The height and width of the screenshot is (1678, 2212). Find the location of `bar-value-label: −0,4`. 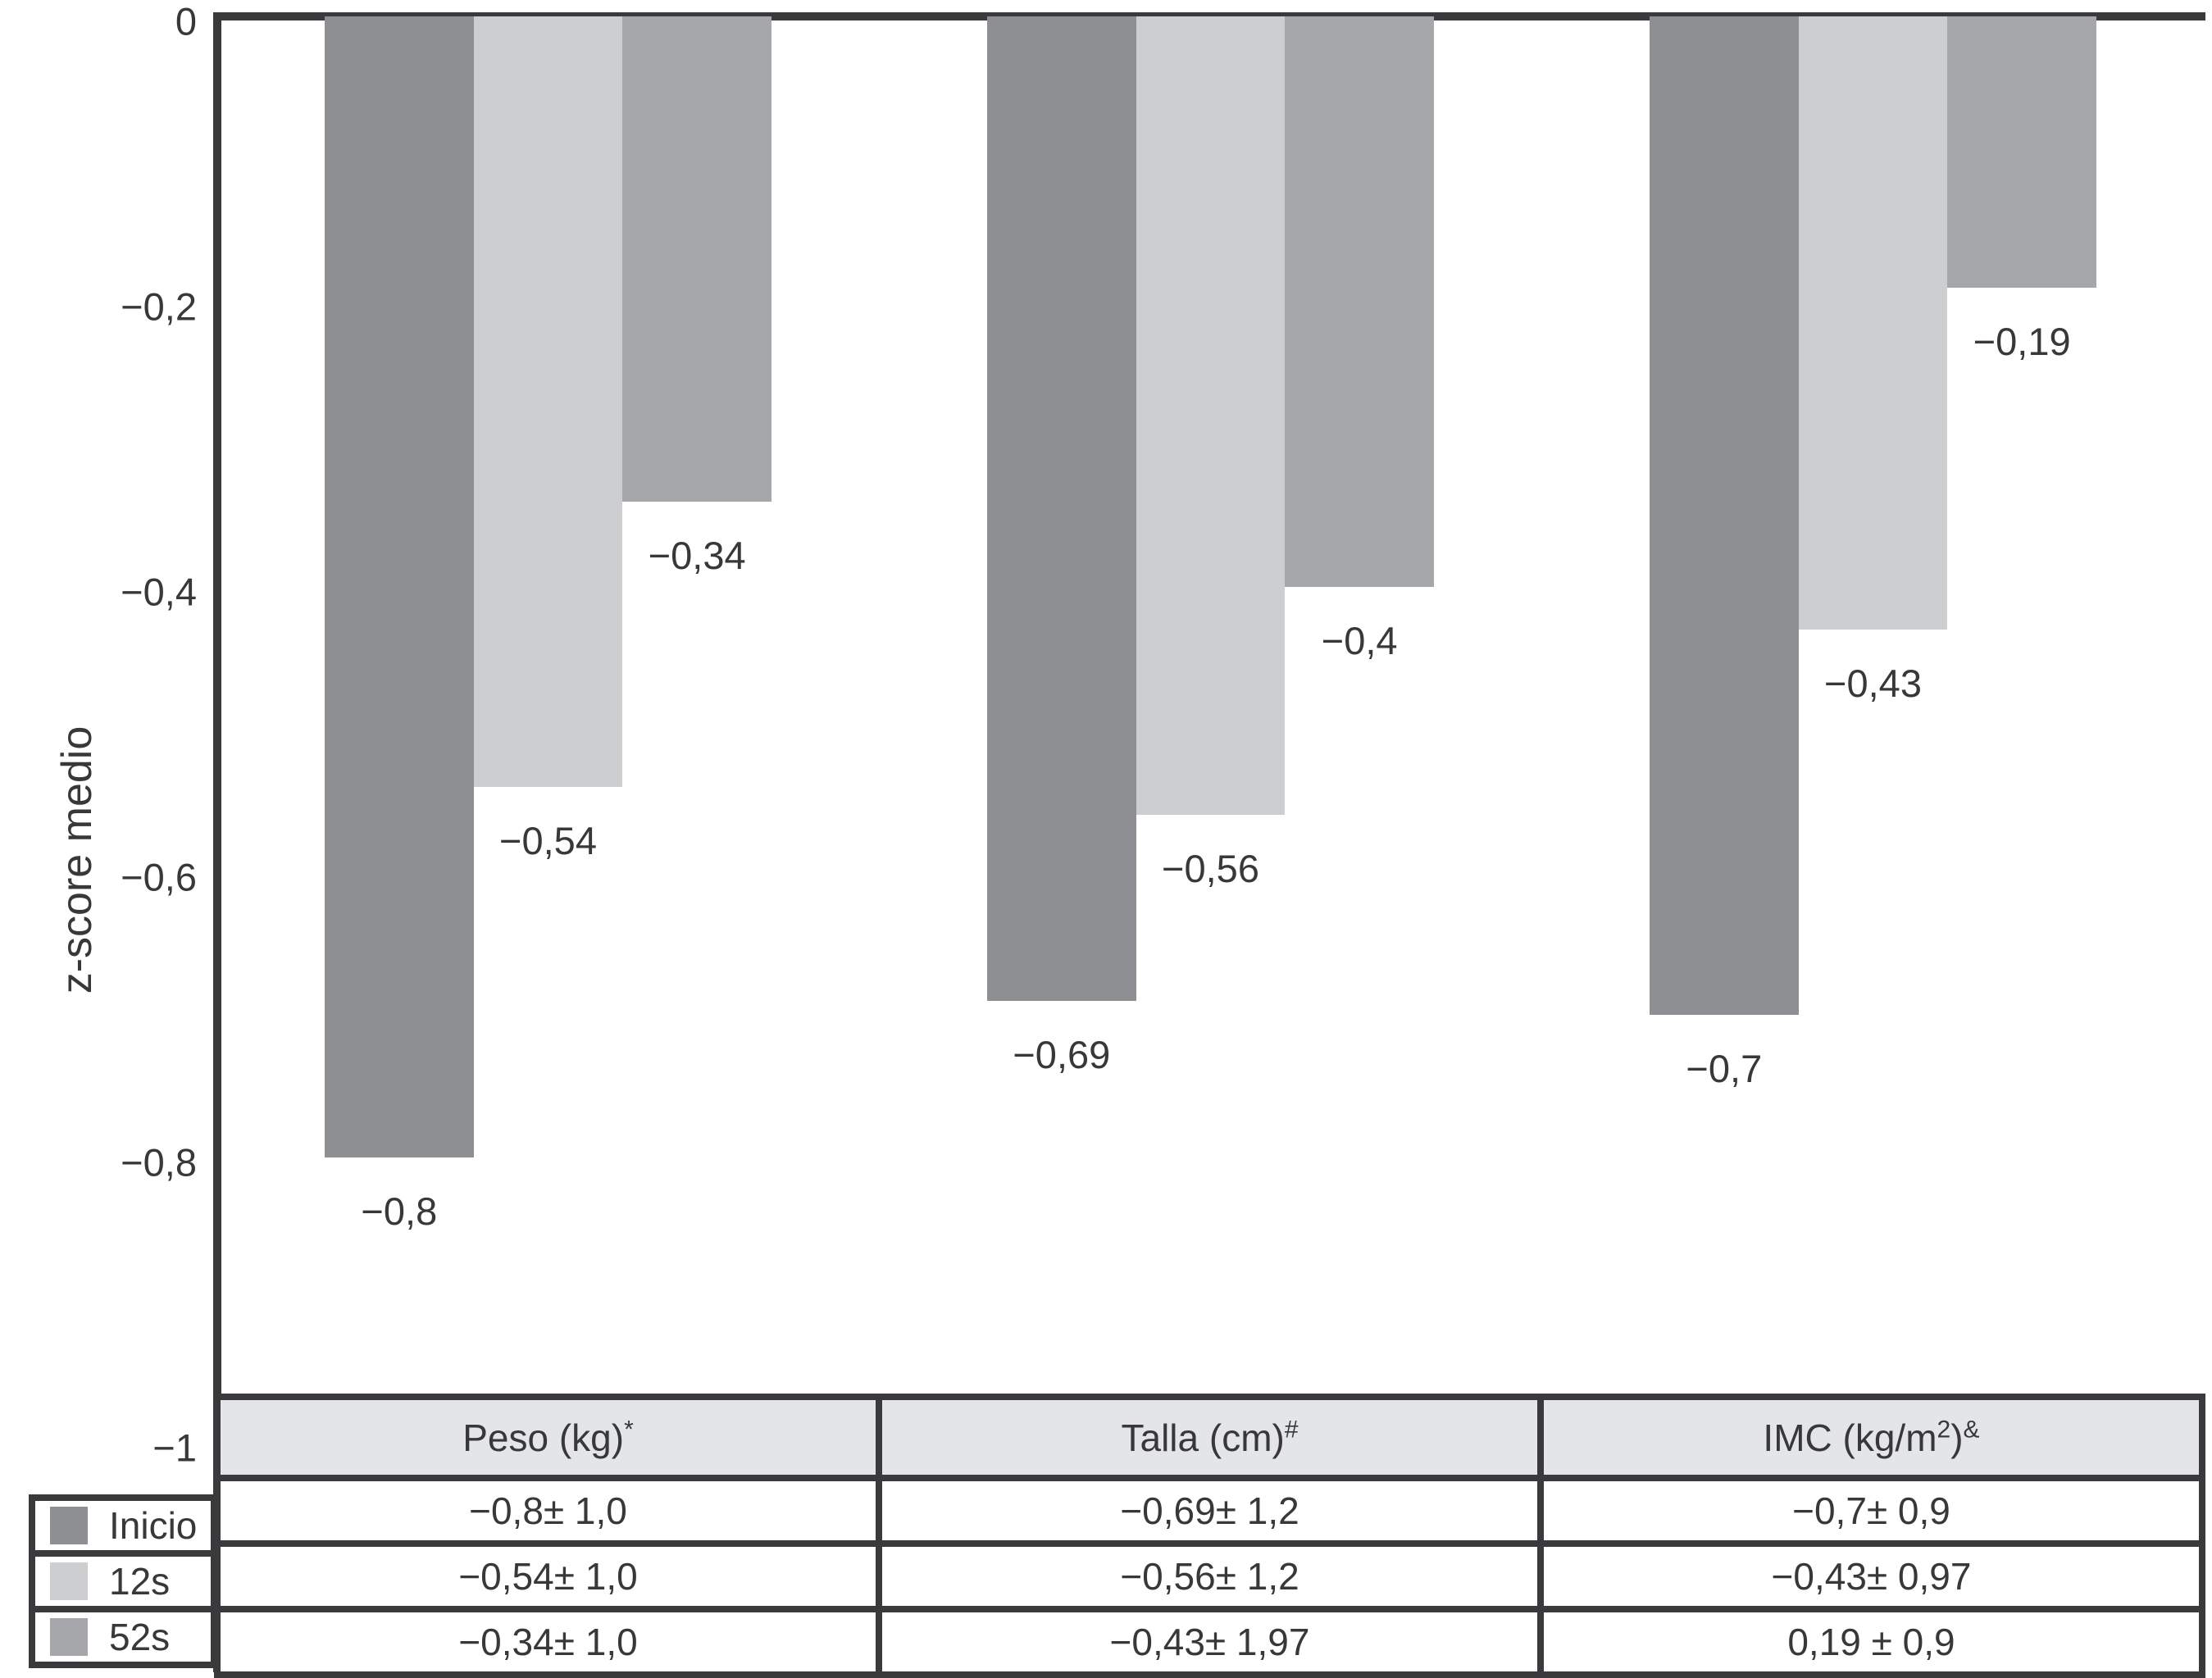

bar-value-label: −0,4 is located at coordinates (1360, 641).